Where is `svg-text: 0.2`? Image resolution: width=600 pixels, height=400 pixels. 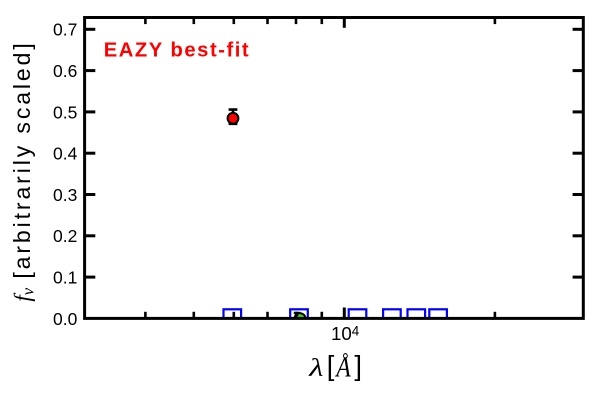 svg-text: 0.2 is located at coordinates (65, 236).